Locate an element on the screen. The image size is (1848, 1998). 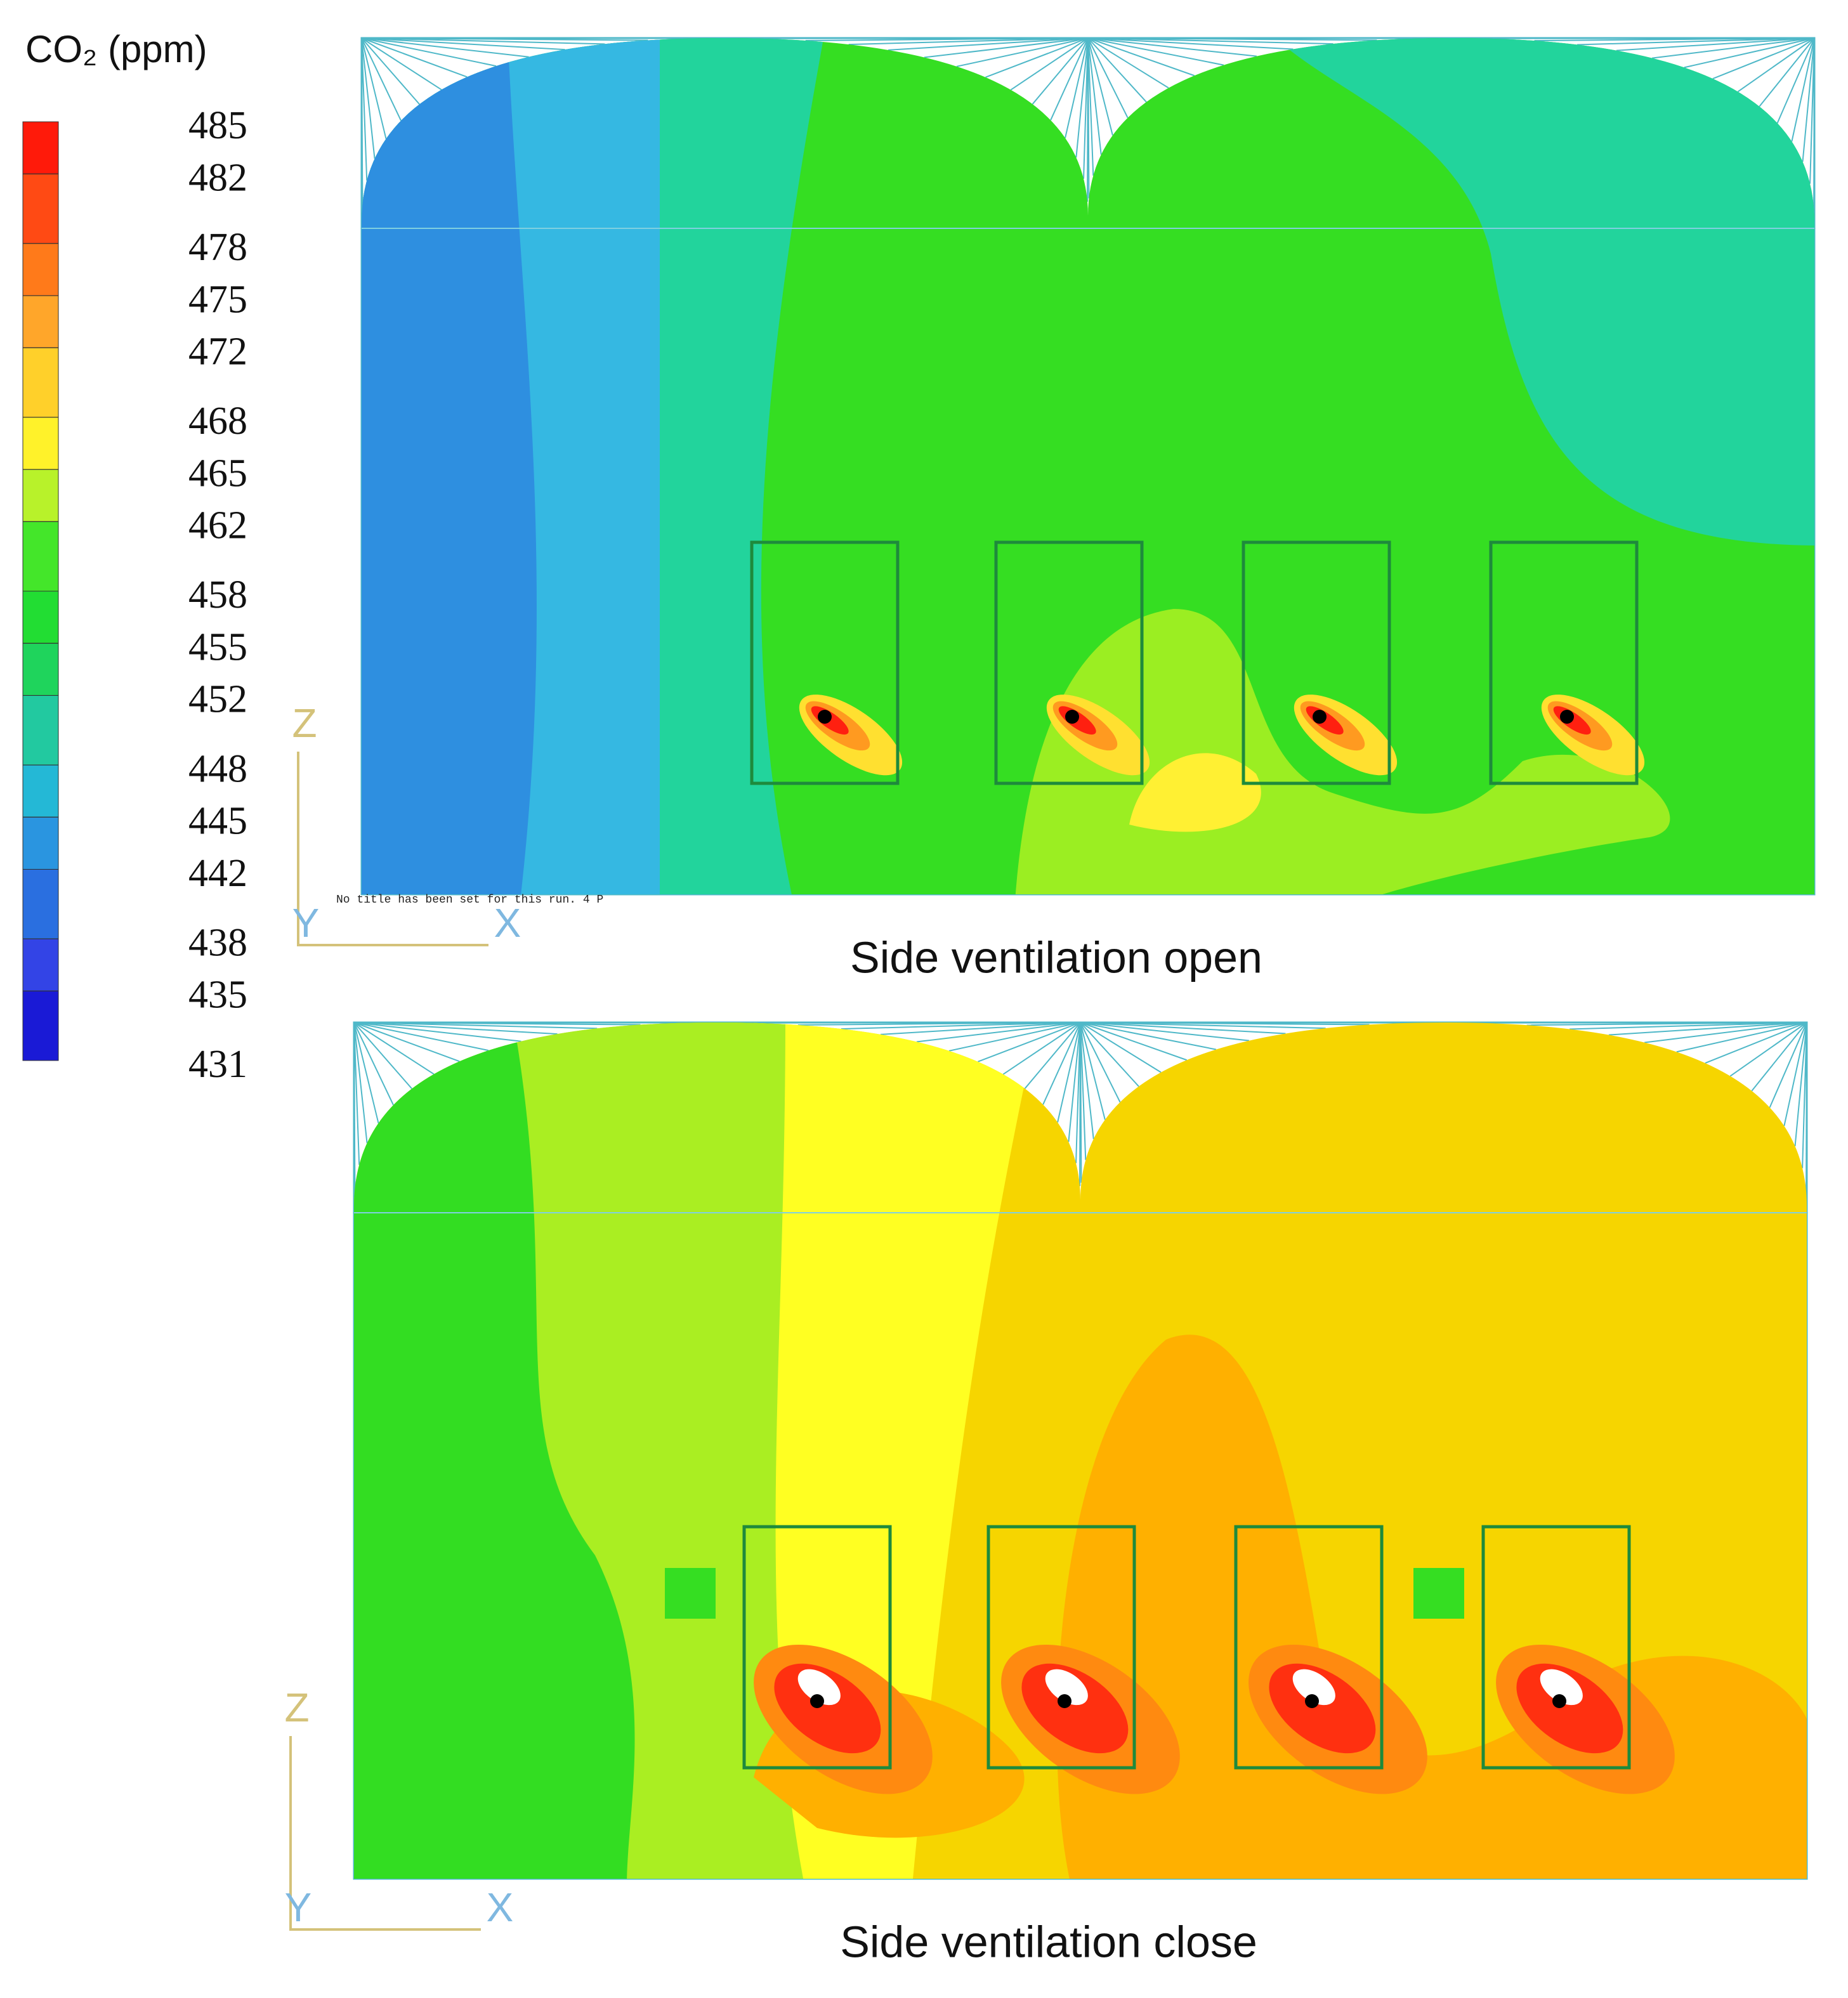
colorbar-label: 455 is located at coordinates (217, 647).